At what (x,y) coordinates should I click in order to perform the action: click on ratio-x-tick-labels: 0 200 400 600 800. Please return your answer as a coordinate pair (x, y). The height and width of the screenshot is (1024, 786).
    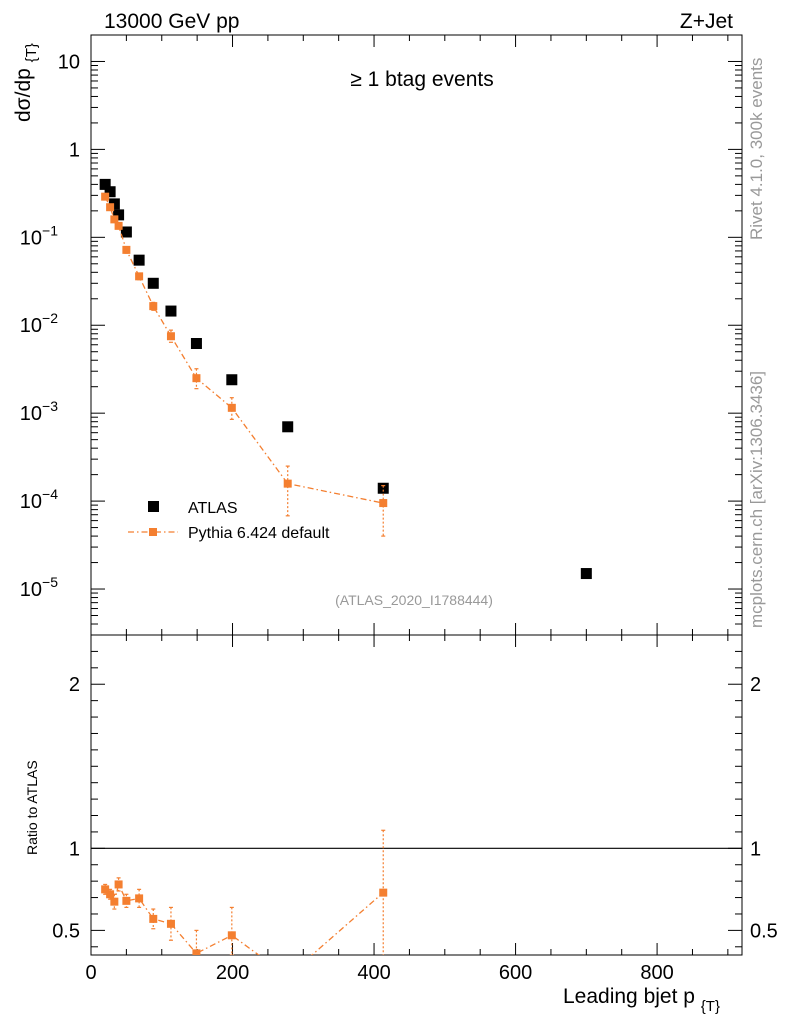
    Looking at the image, I should click on (379, 973).